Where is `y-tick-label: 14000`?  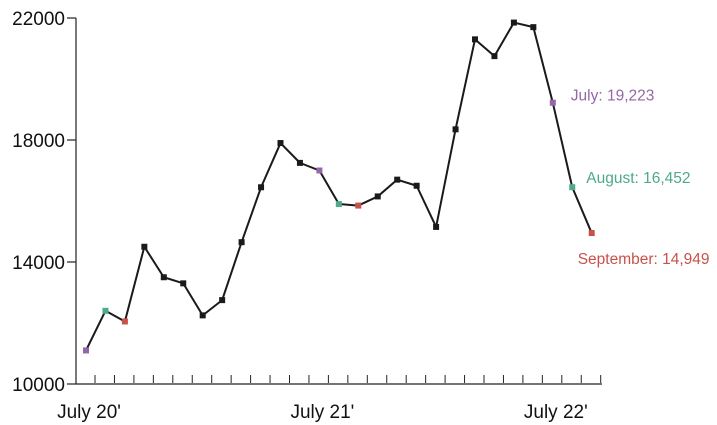 y-tick-label: 14000 is located at coordinates (38, 263).